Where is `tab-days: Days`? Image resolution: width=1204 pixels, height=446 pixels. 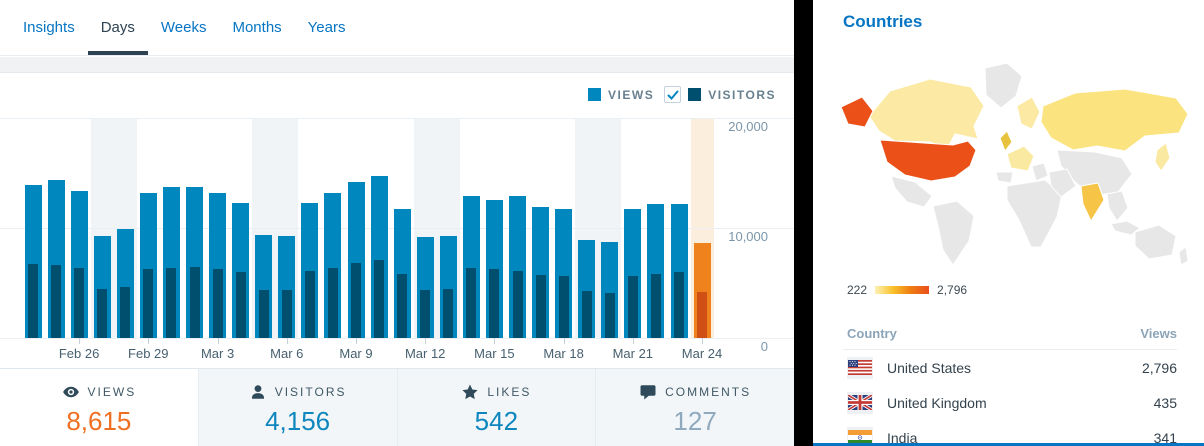 tab-days: Days is located at coordinates (118, 27).